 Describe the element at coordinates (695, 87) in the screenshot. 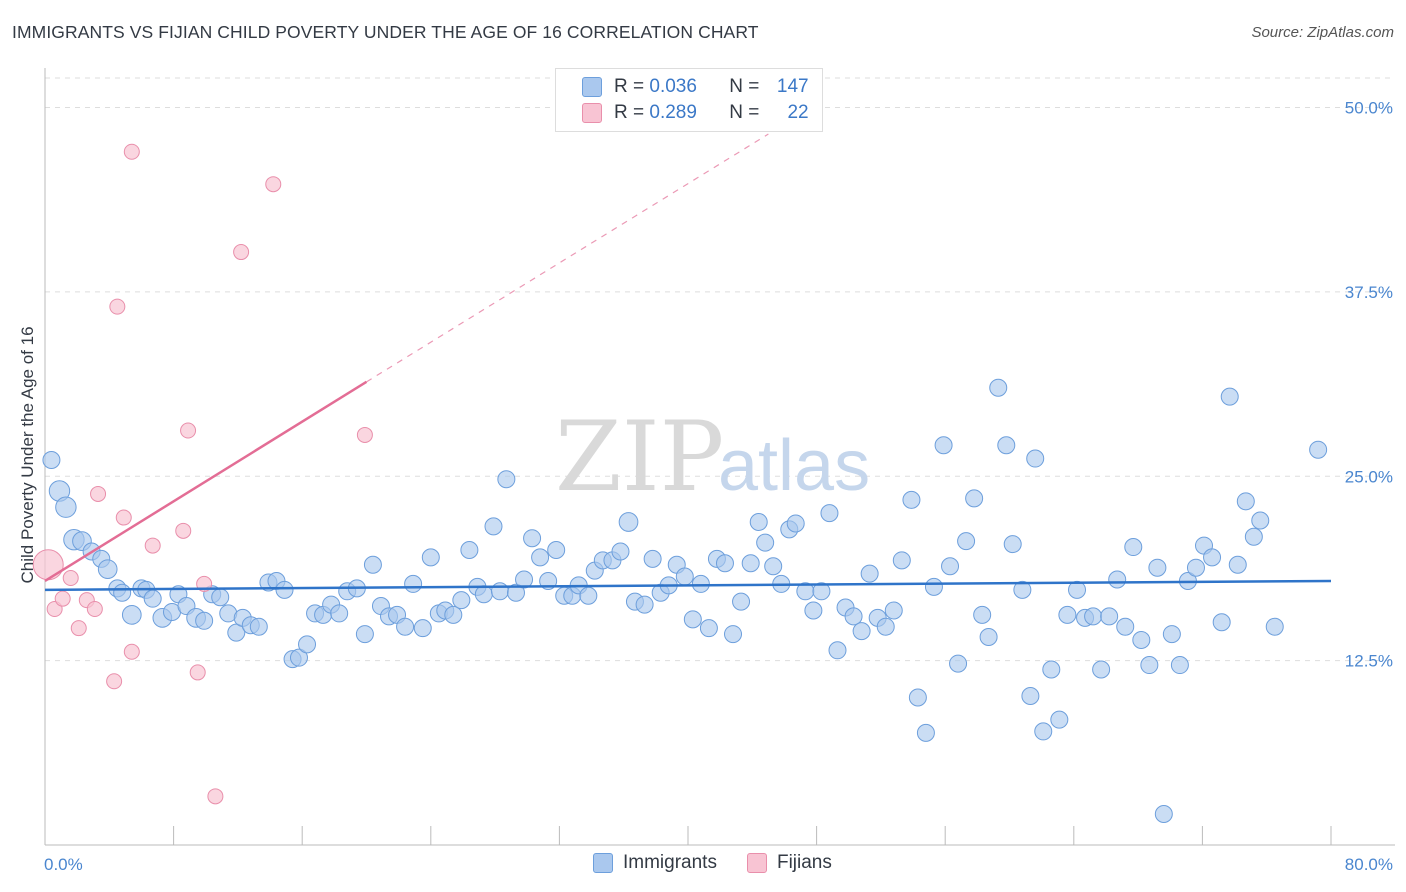

I see `legend-row-immigrants: R = 0.036 N = 147` at that location.